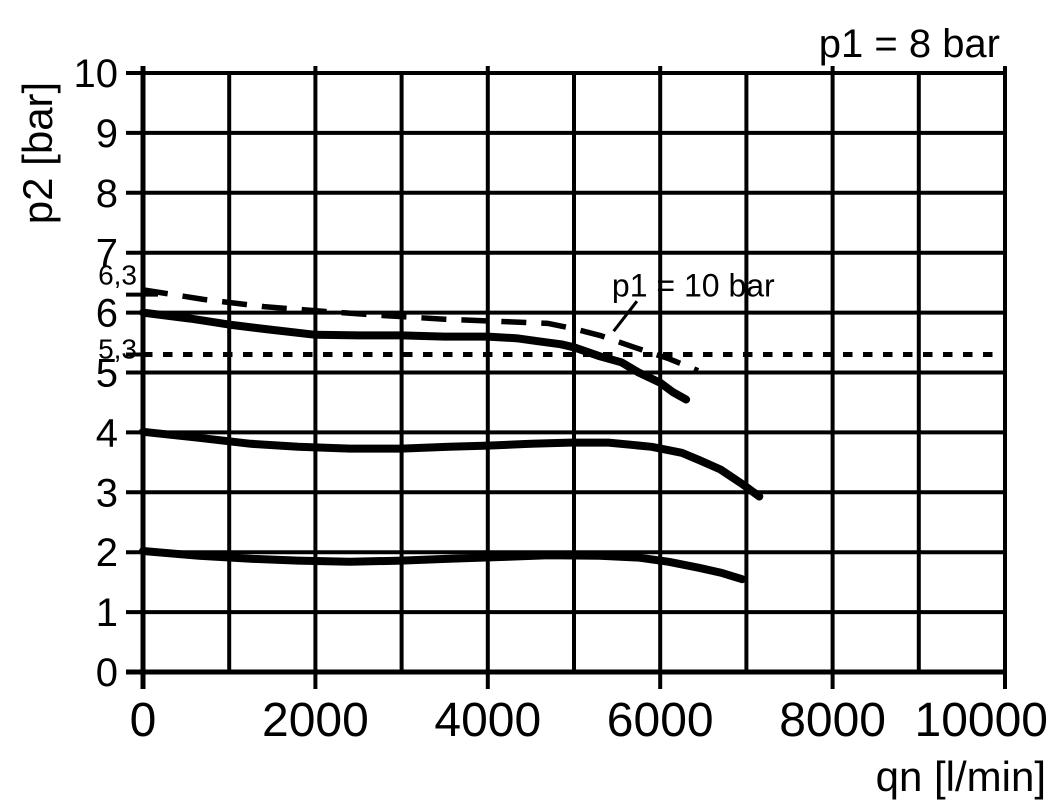  I want to click on y-tick-label-6,3: 6,3, so click(117, 275).